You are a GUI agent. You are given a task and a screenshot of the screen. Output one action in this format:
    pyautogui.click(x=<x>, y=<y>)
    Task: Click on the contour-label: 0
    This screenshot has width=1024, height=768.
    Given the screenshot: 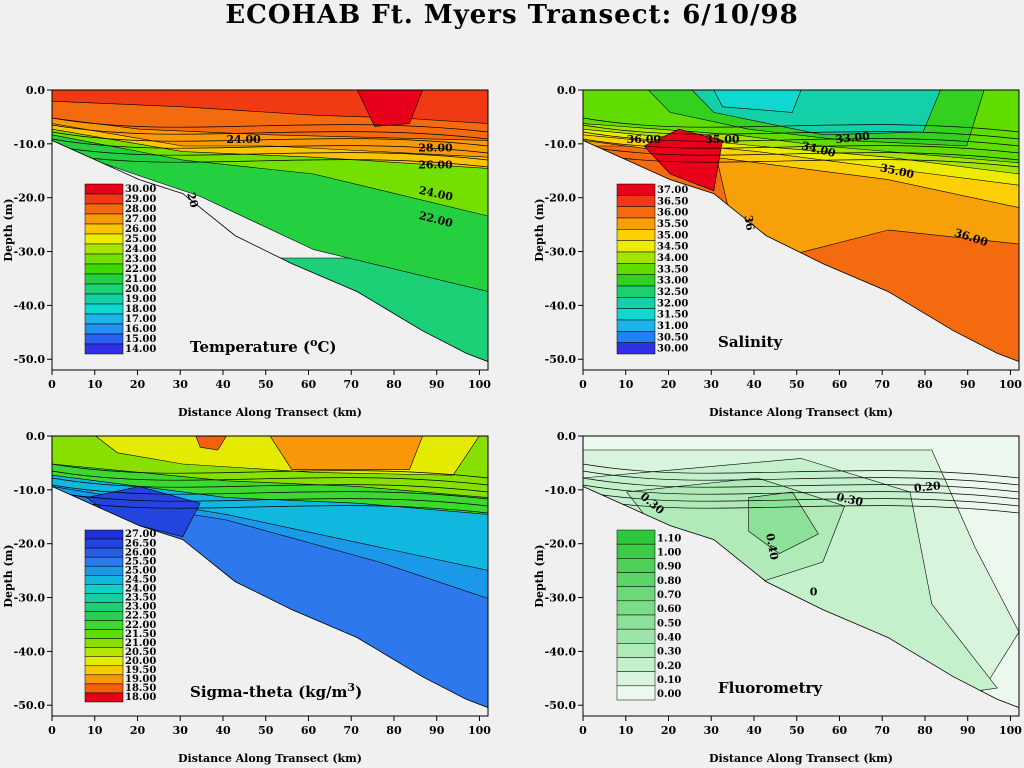 What is the action you would take?
    pyautogui.click(x=814, y=592)
    